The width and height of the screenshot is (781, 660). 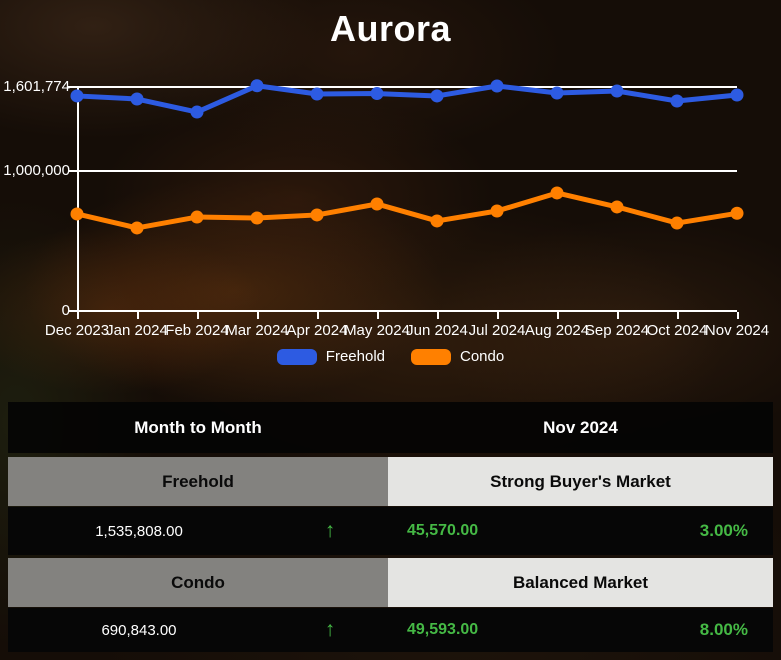 I want to click on x-axis-label: Aug 2024, so click(x=557, y=330).